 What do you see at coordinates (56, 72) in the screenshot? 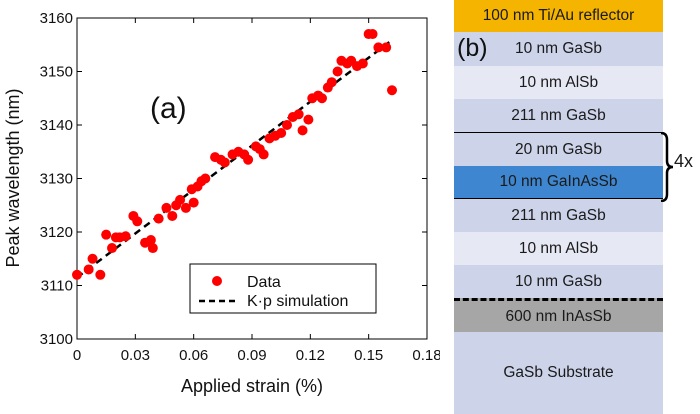
I see `y-tick-label: 3150` at bounding box center [56, 72].